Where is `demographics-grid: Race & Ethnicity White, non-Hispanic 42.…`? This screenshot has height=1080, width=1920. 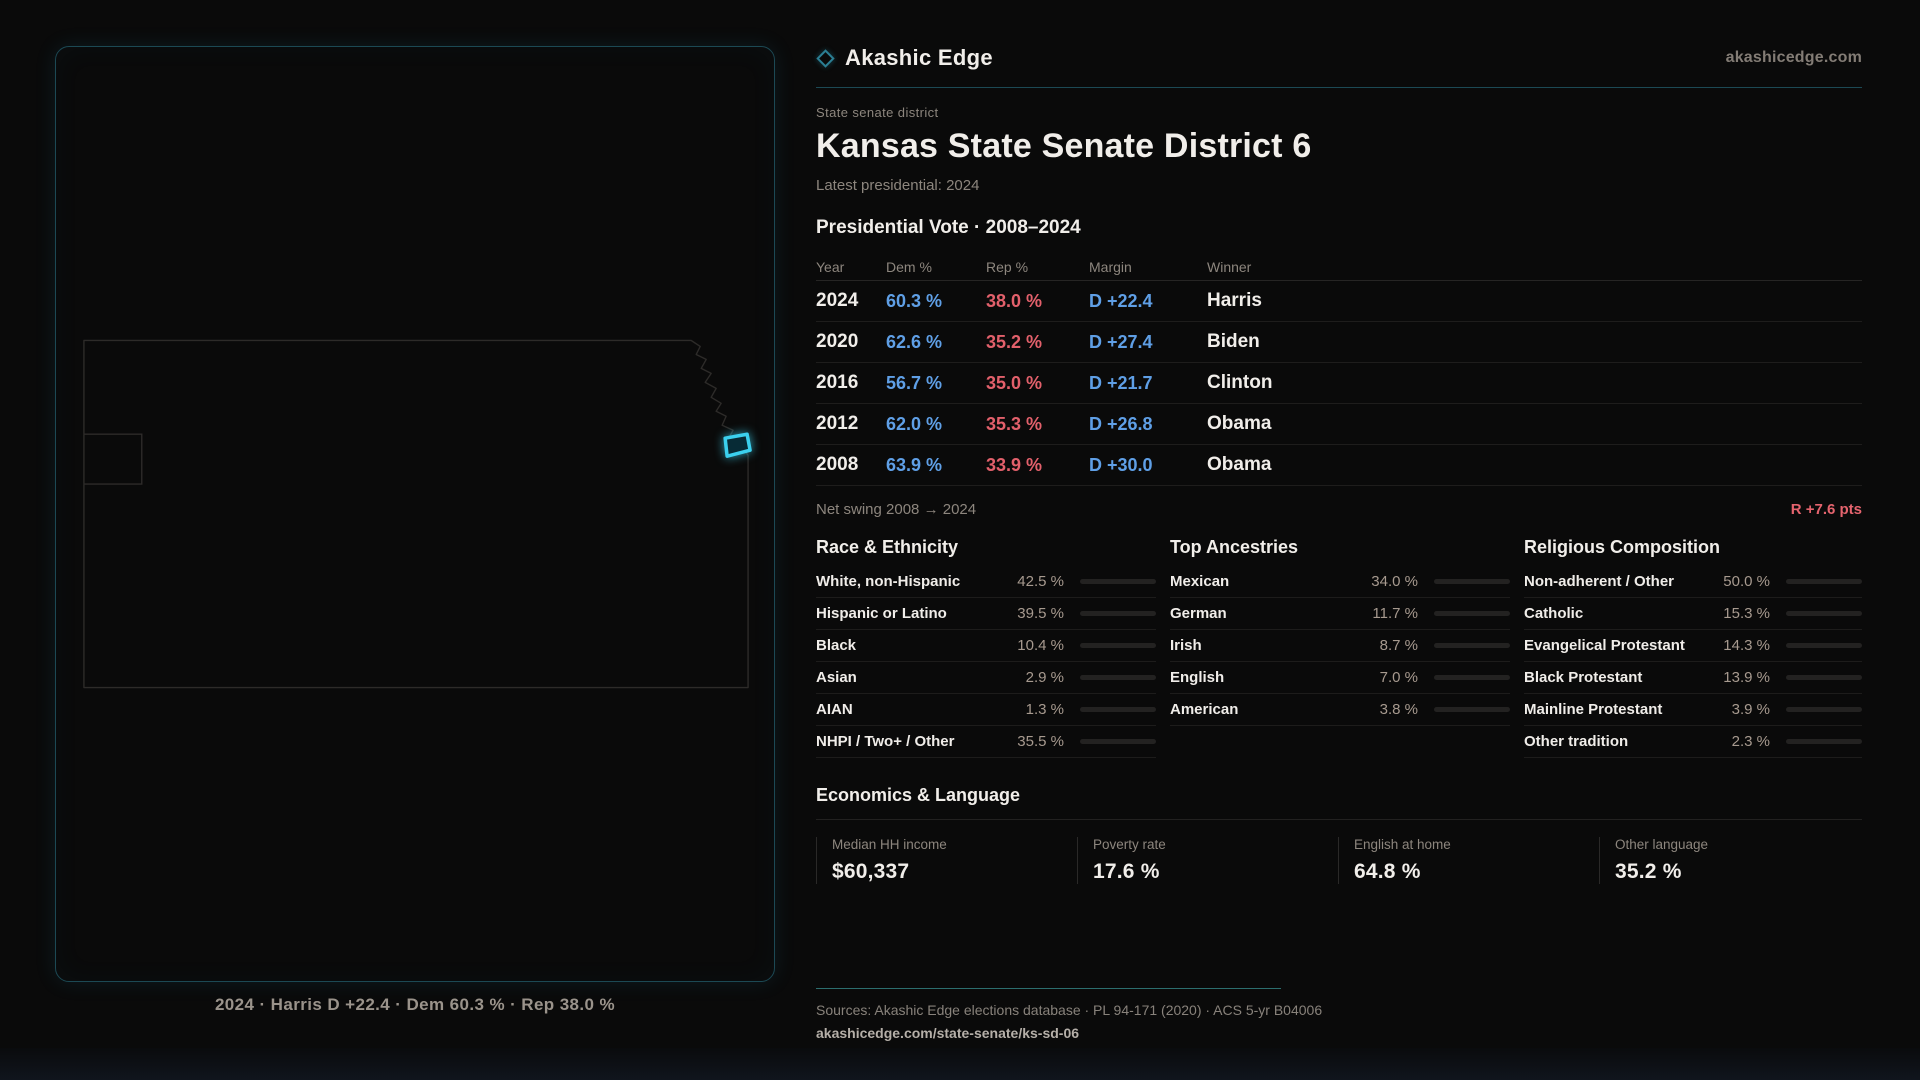
demographics-grid: Race & Ethnicity White, non-Hispanic 42.… is located at coordinates (1339, 647).